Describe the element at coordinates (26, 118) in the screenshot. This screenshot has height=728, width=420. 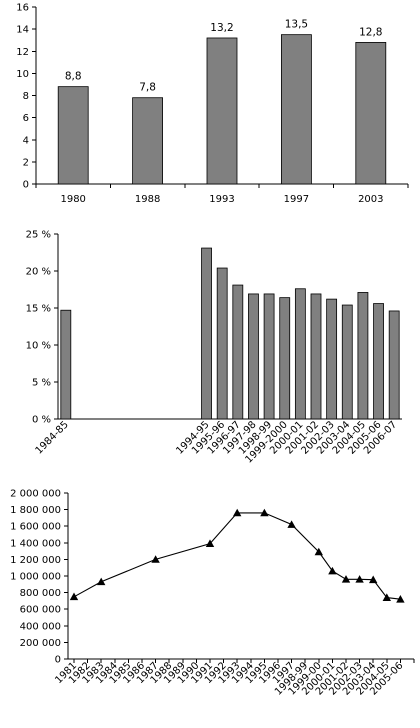
I see `y-tick-label: 6` at that location.